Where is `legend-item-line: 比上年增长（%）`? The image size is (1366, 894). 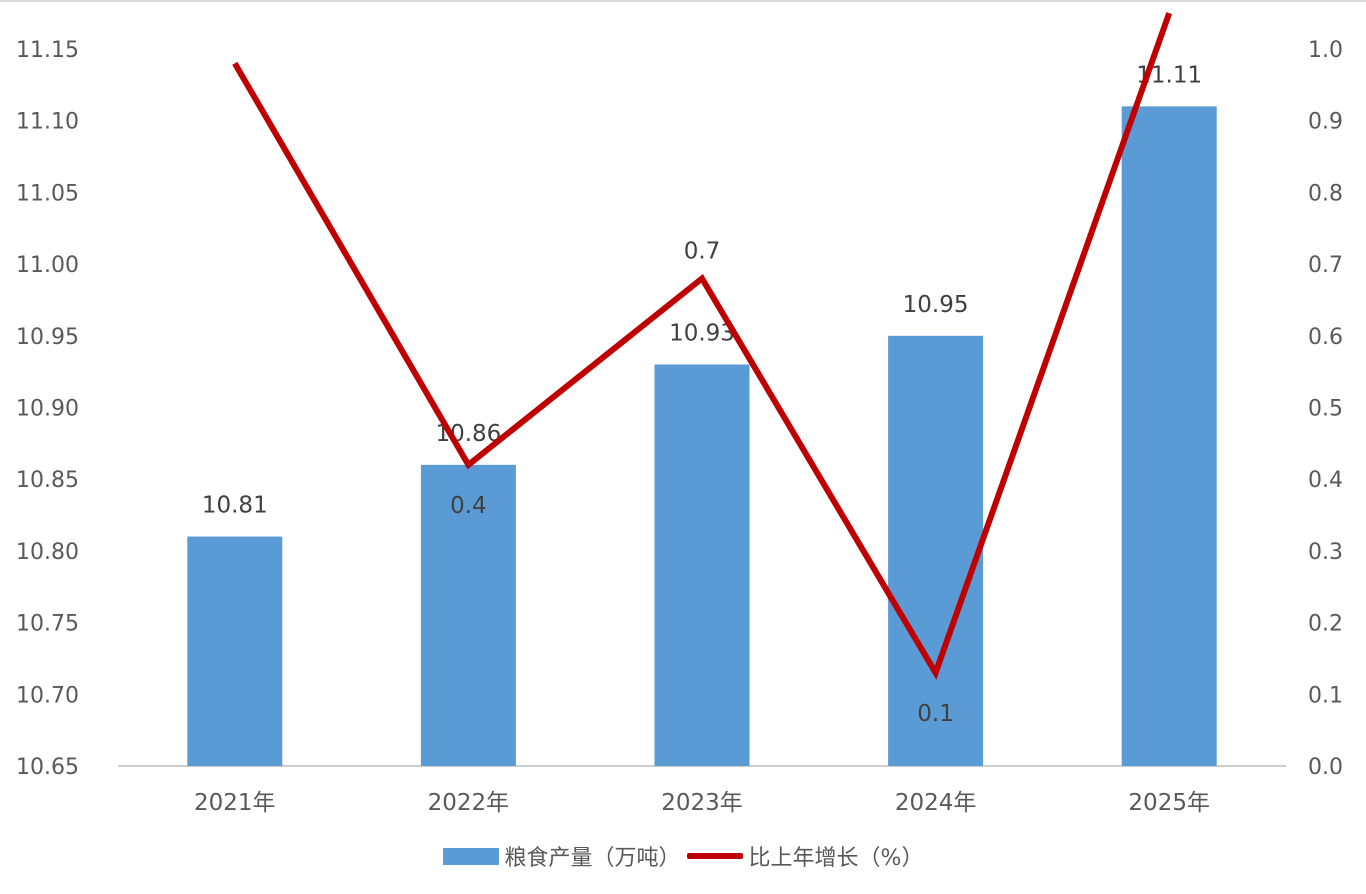
legend-item-line: 比上年增长（%） is located at coordinates (804, 856).